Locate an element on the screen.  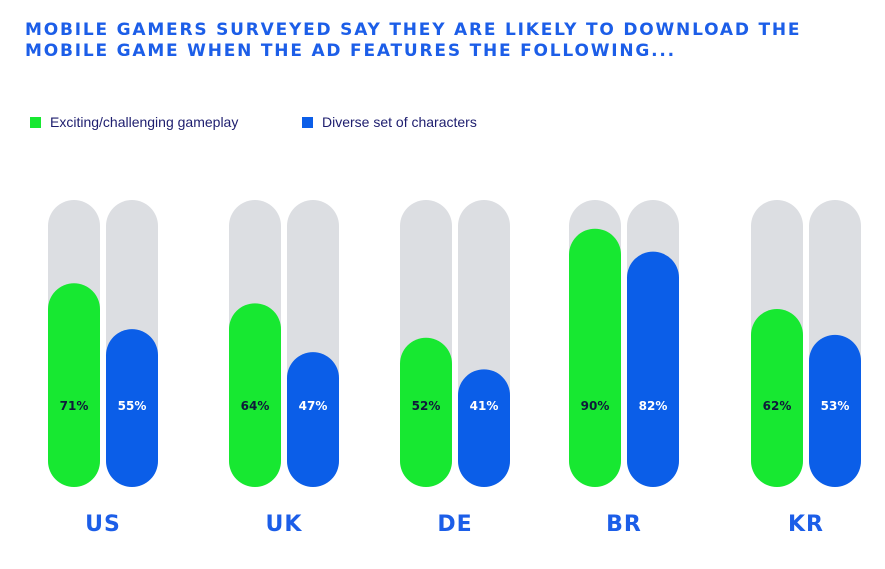
category-label-br: BR is located at coordinates (624, 524).